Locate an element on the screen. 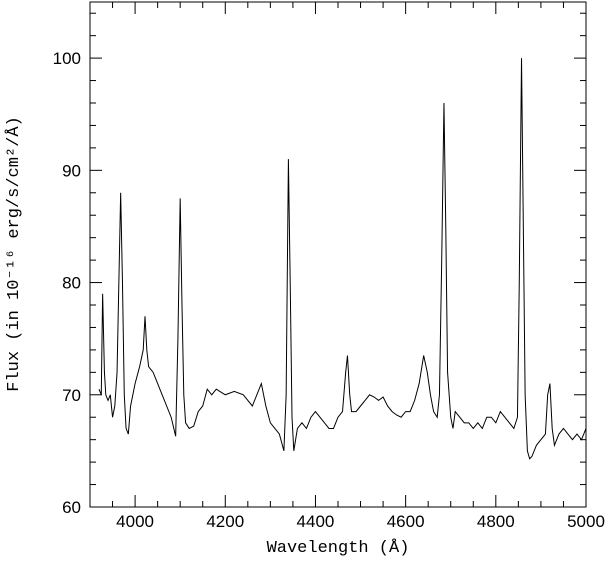 The height and width of the screenshot is (563, 609). y-axis-label: Flux (in 10⁻¹⁶ erg/s/cm²/Å) is located at coordinates (14, 253).